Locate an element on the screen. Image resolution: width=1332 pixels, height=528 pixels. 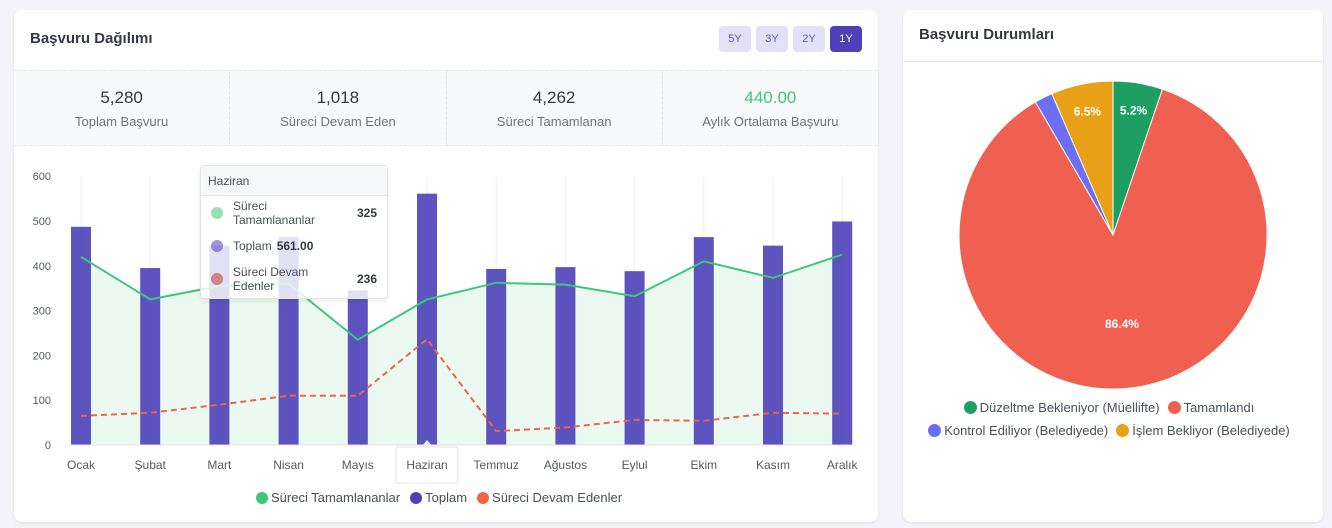
legend-item-completed: Tamamlandı is located at coordinates (1211, 407).